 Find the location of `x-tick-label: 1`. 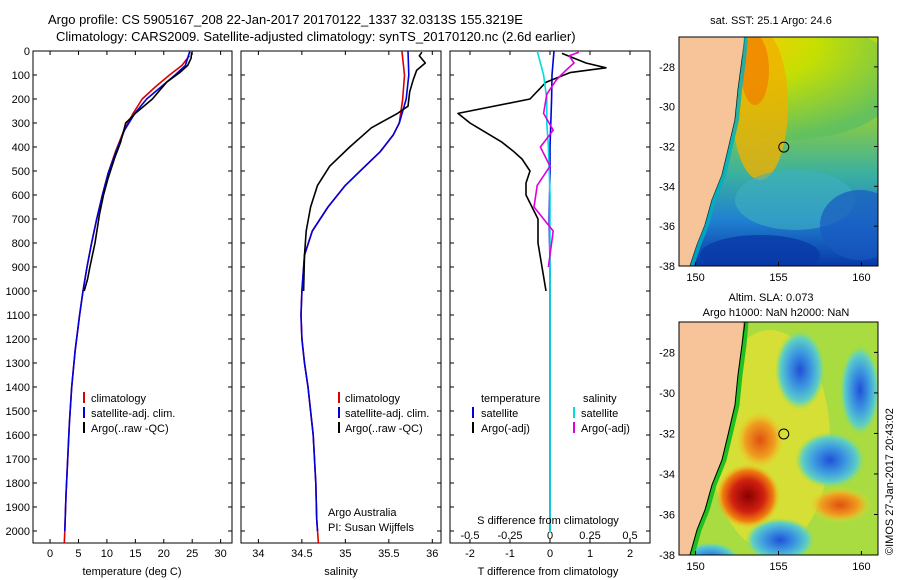

x-tick-label: 1 is located at coordinates (590, 554).